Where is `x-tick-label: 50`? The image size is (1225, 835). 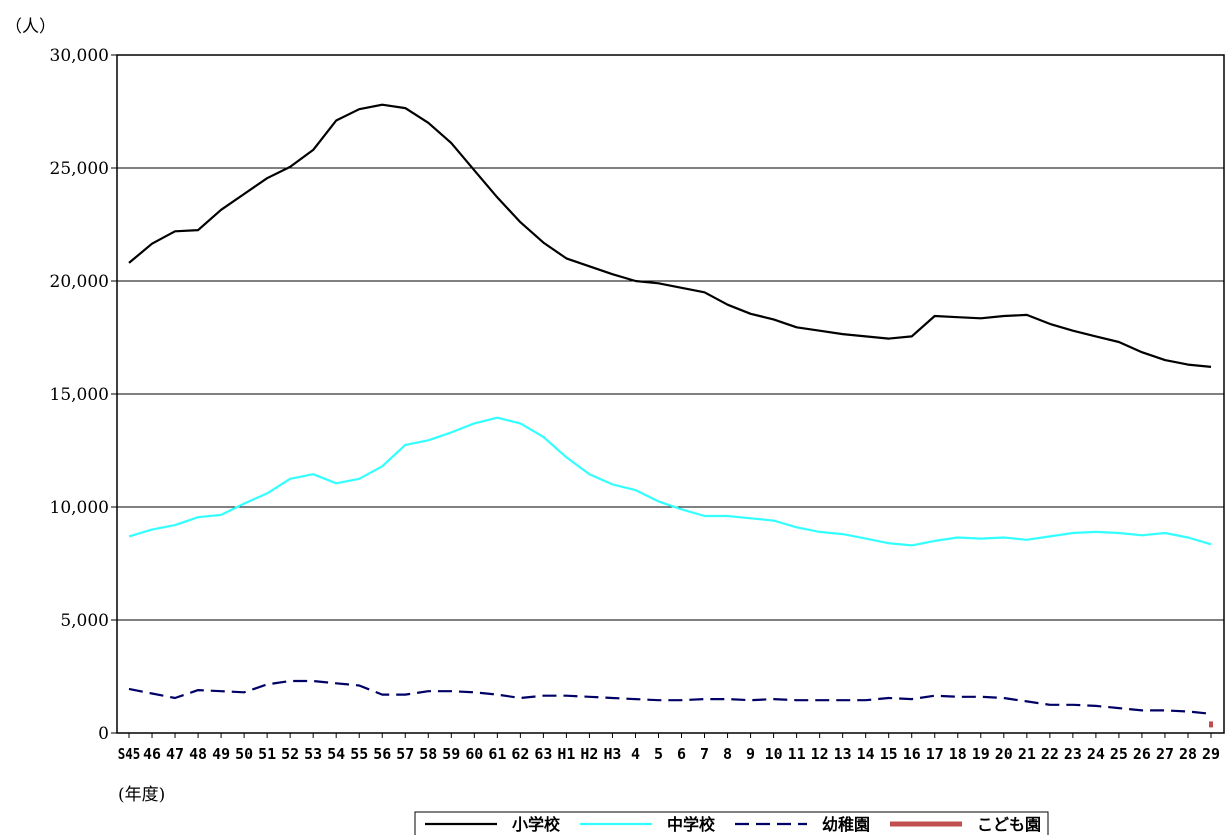
x-tick-label: 50 is located at coordinates (244, 754).